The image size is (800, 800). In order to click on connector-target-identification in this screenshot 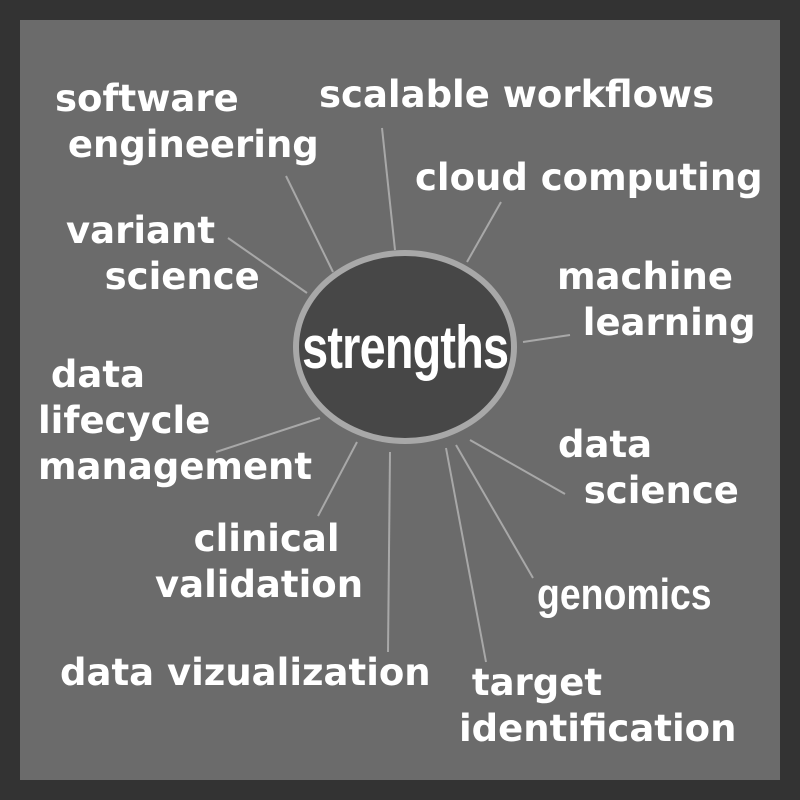, I will do `click(466, 555)`.